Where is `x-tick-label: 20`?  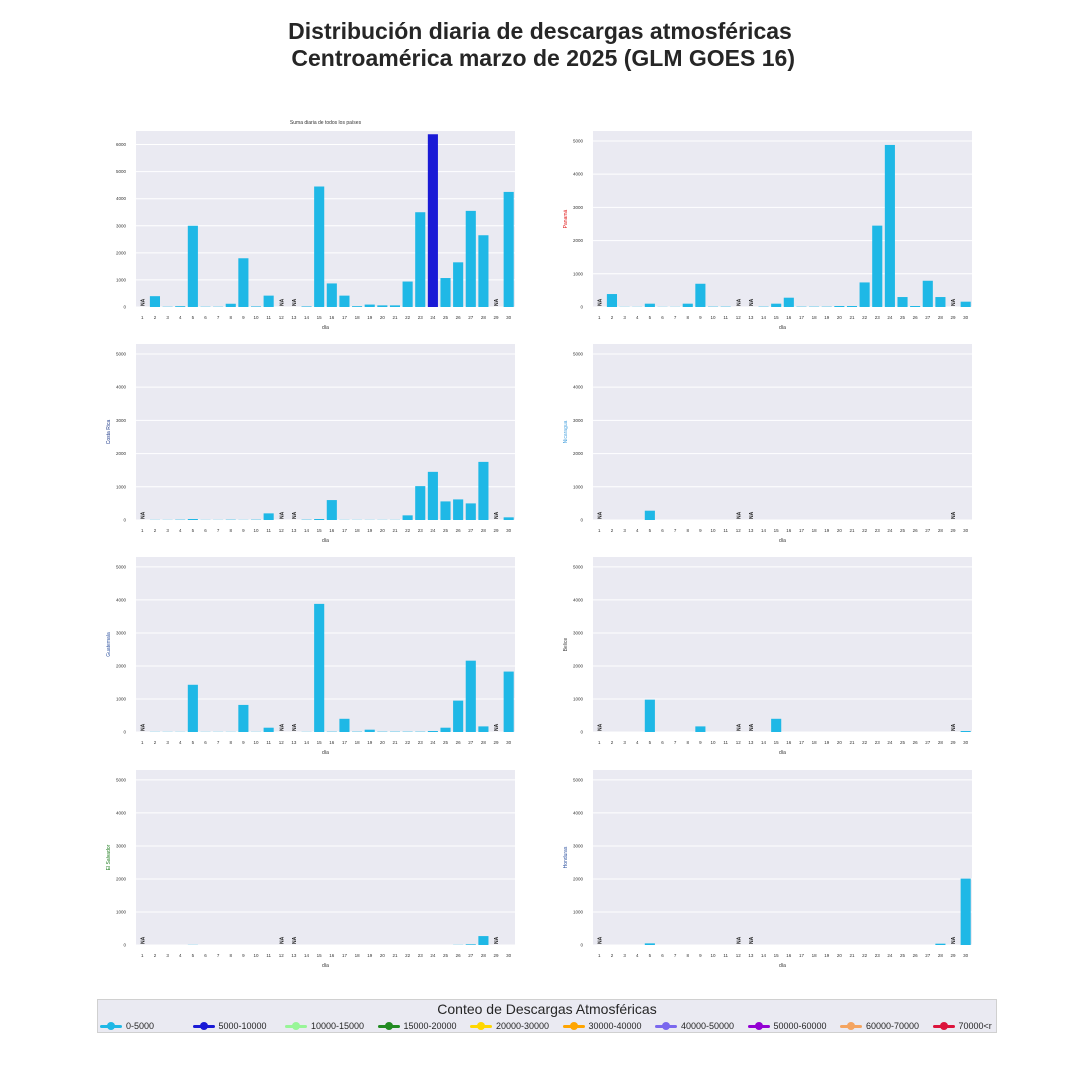
x-tick-label: 20 is located at coordinates (383, 742).